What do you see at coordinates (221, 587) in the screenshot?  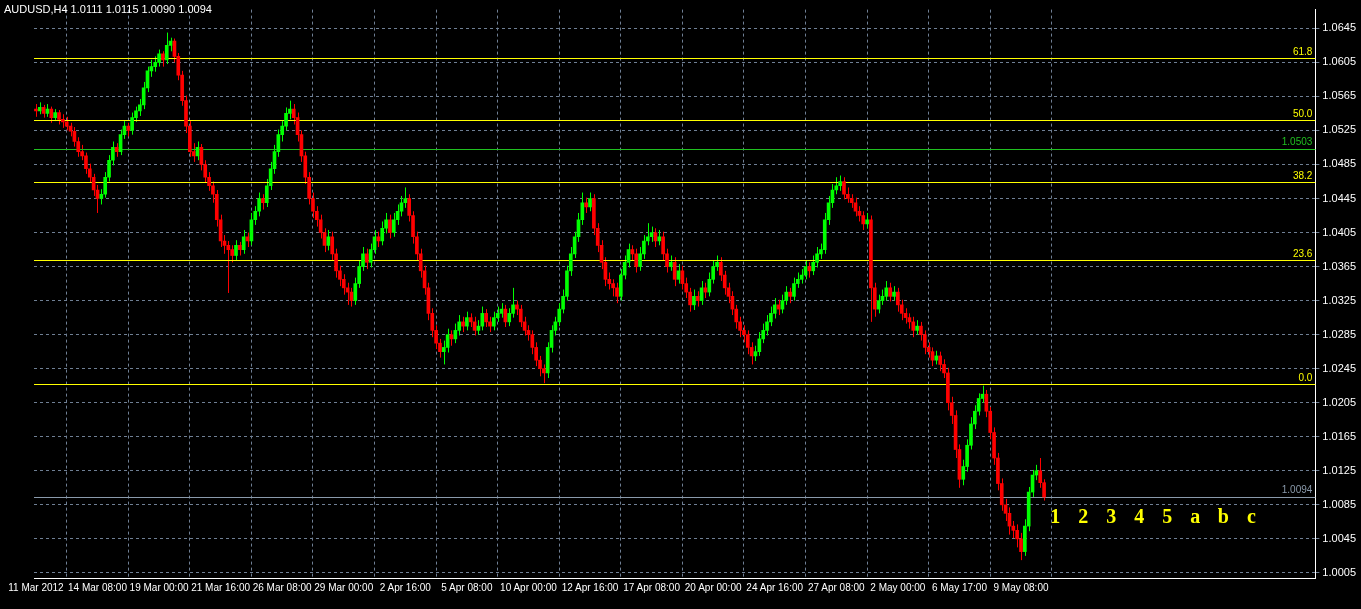 I see `x-tick-label: 21 Mar 16:00` at bounding box center [221, 587].